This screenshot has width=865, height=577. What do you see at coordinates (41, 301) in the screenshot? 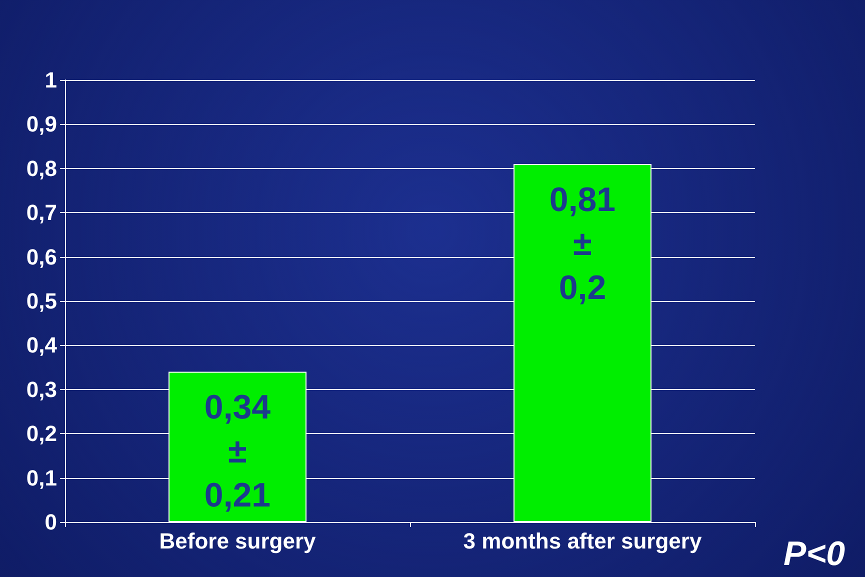
I see `y-tick-label: 0,5` at bounding box center [41, 301].